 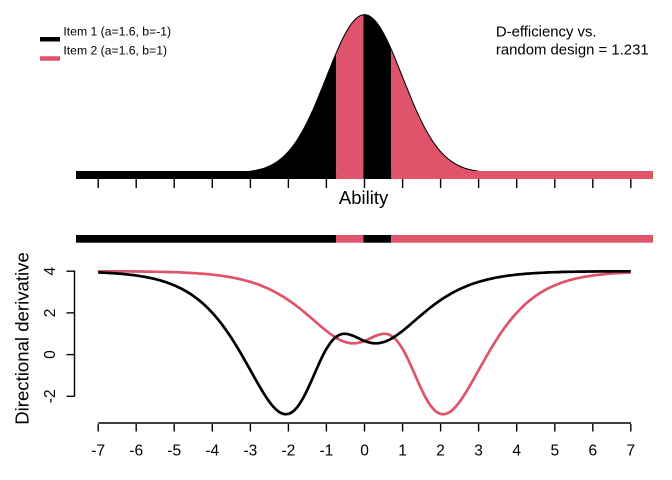 I want to click on svg-text: -1, so click(x=327, y=451).